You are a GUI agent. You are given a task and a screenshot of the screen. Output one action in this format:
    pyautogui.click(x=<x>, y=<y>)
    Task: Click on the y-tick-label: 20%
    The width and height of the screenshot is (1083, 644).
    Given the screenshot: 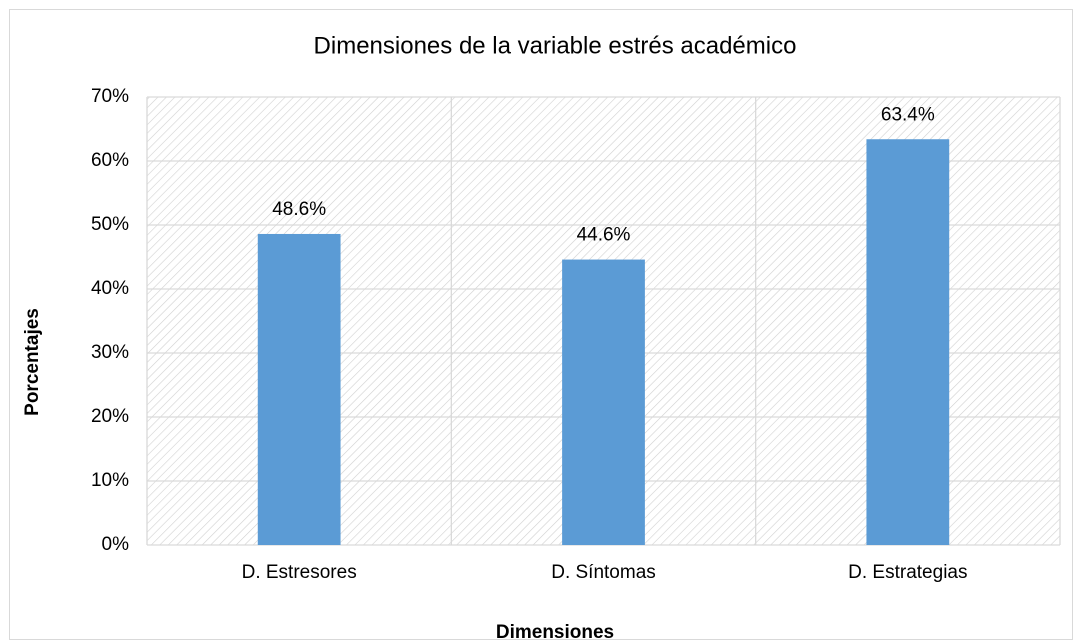 What is the action you would take?
    pyautogui.click(x=110, y=416)
    